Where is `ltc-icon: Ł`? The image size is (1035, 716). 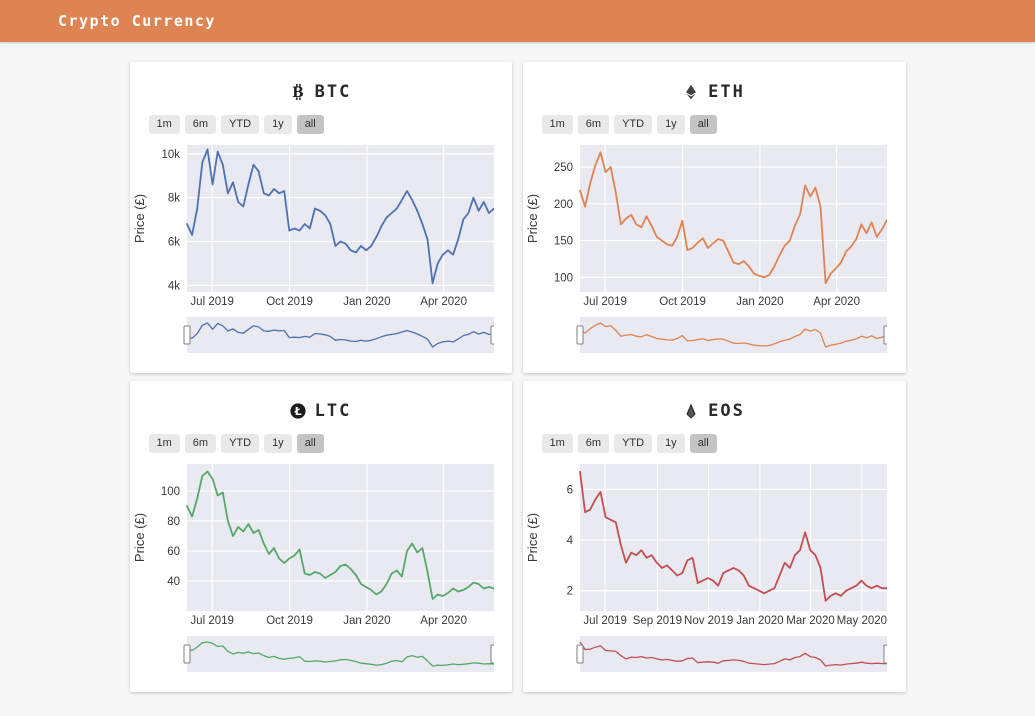 ltc-icon: Ł is located at coordinates (298, 411).